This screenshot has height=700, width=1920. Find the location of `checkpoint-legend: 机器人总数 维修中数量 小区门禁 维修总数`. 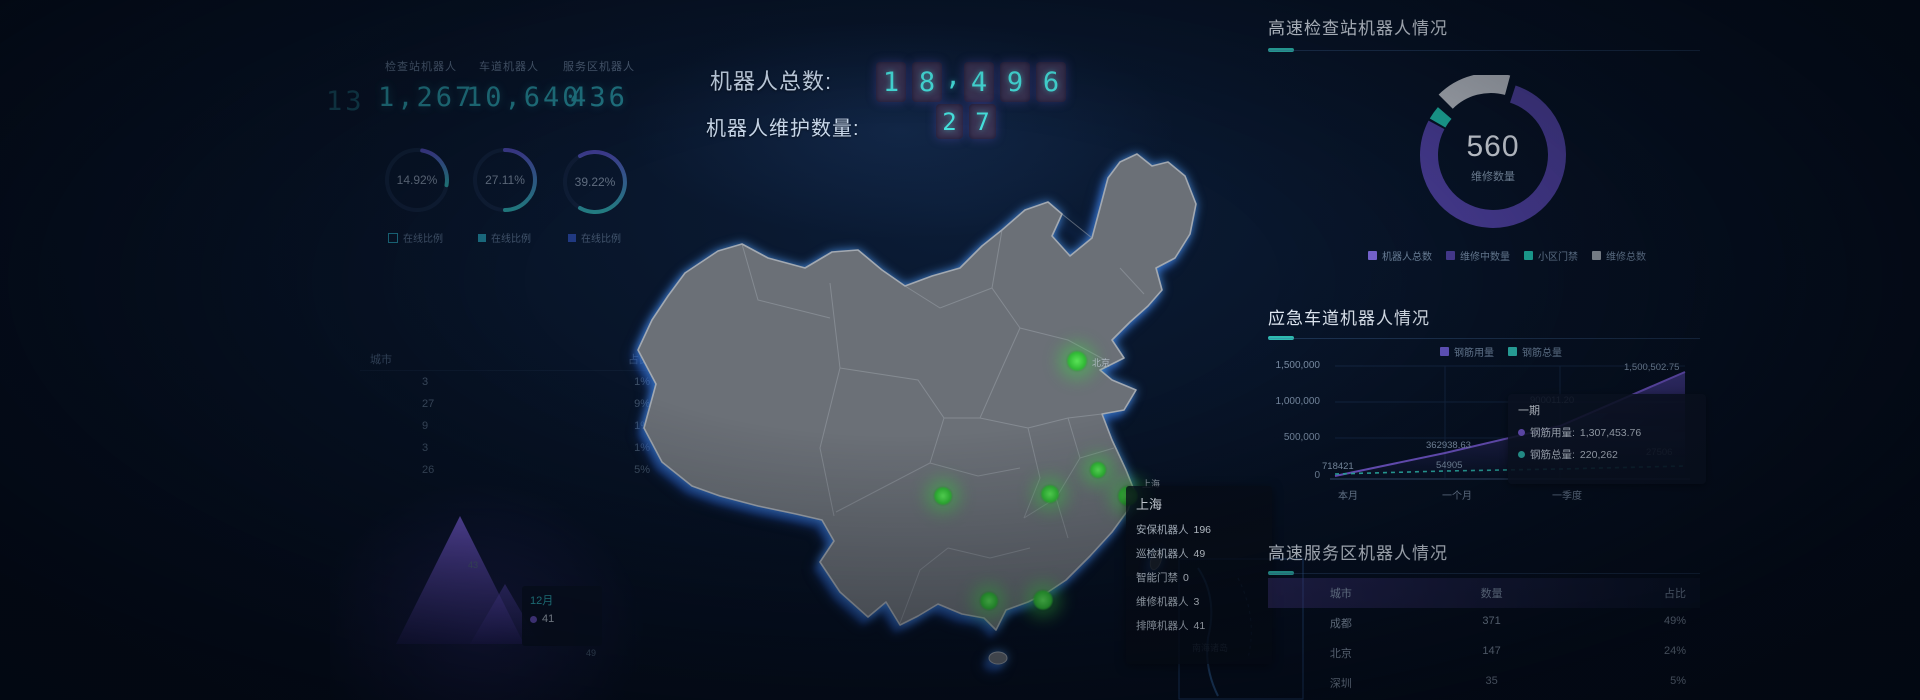

checkpoint-legend: 机器人总数 维修中数量 小区门禁 维修总数 is located at coordinates (1507, 255).